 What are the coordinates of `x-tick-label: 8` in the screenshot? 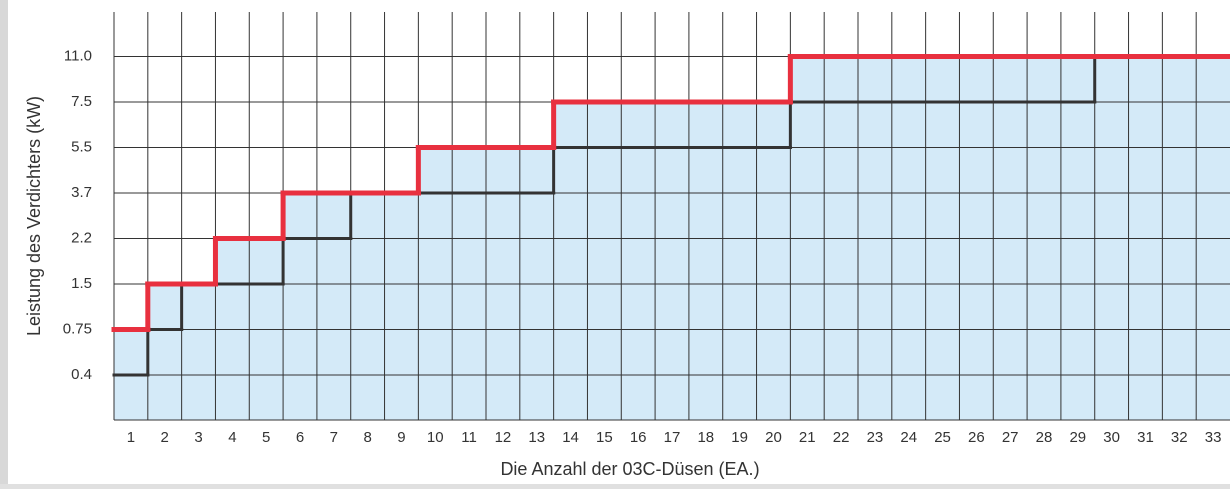 It's located at (367, 437).